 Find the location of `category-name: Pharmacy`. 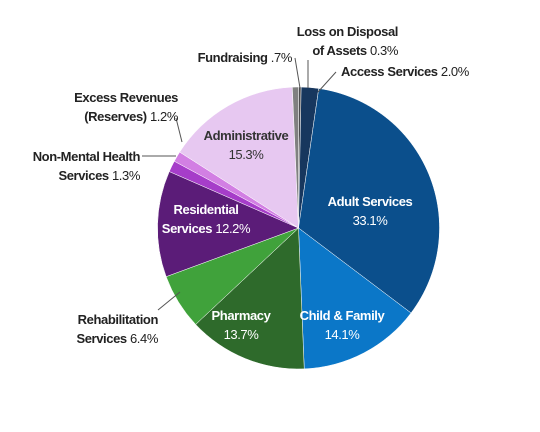

category-name: Pharmacy is located at coordinates (241, 315).